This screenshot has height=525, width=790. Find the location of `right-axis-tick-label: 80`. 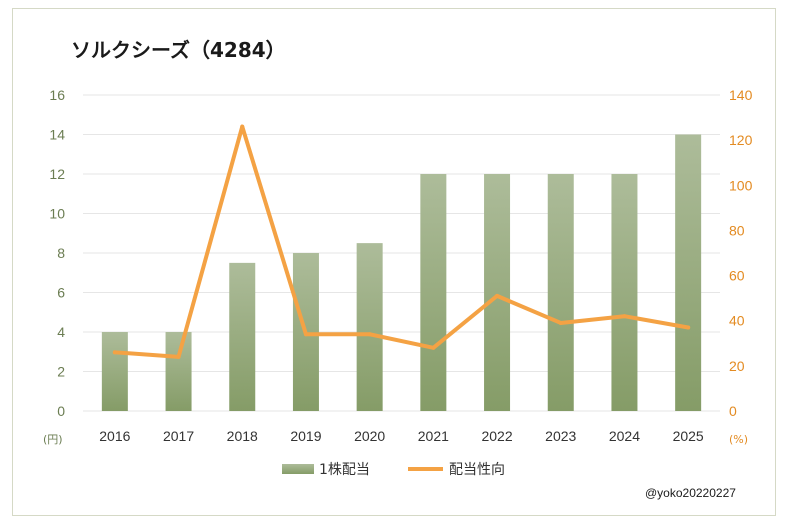

right-axis-tick-label: 80 is located at coordinates (737, 230).